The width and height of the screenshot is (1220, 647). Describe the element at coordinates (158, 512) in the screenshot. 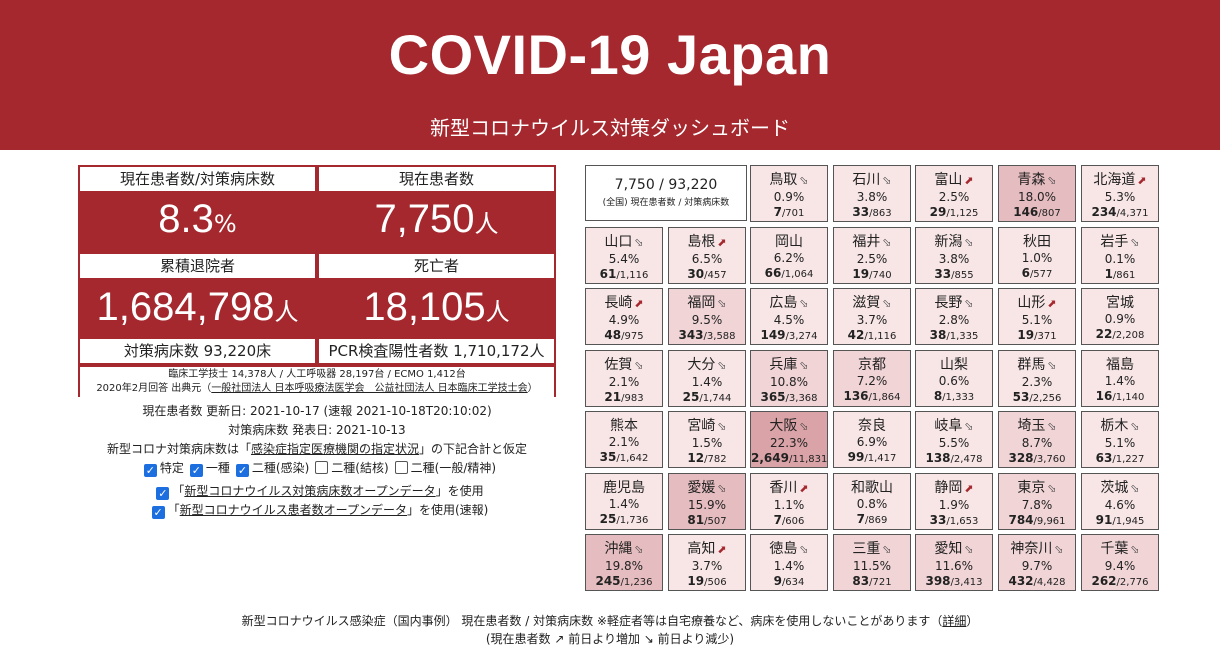

I see `use-patients-checkbox: ✓` at that location.